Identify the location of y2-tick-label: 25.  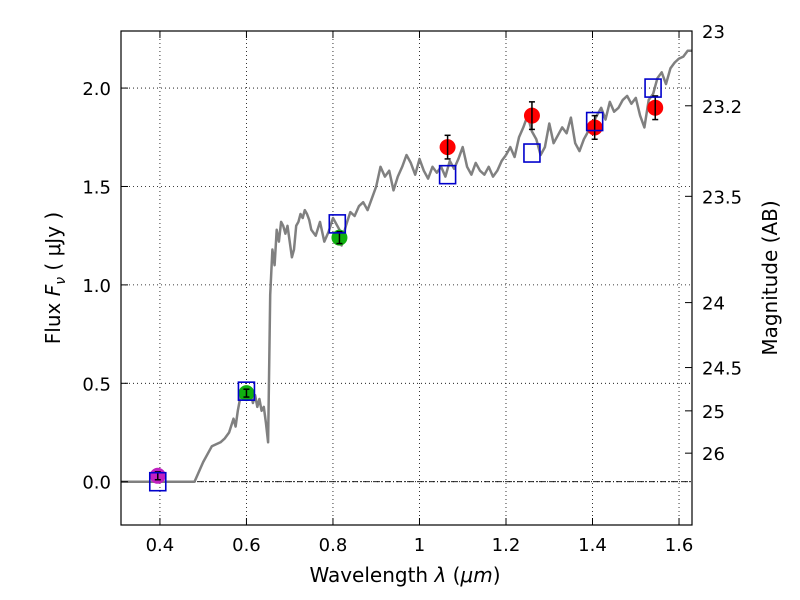
(713, 412).